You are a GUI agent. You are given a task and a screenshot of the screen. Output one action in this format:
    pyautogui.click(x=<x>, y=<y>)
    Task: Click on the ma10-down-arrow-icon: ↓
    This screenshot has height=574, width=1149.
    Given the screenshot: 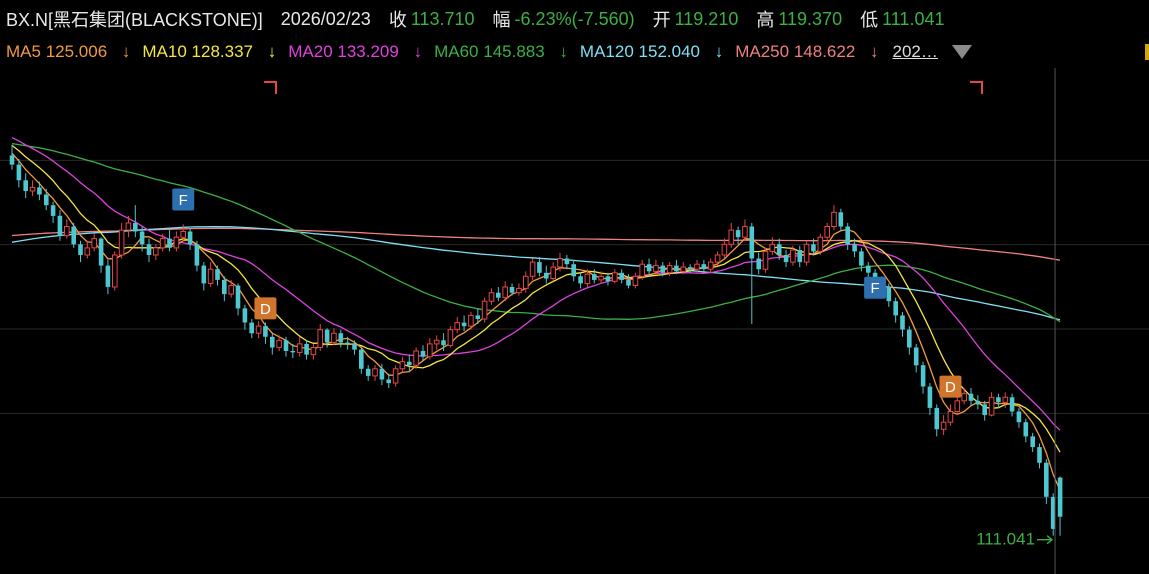 What is the action you would take?
    pyautogui.click(x=272, y=51)
    